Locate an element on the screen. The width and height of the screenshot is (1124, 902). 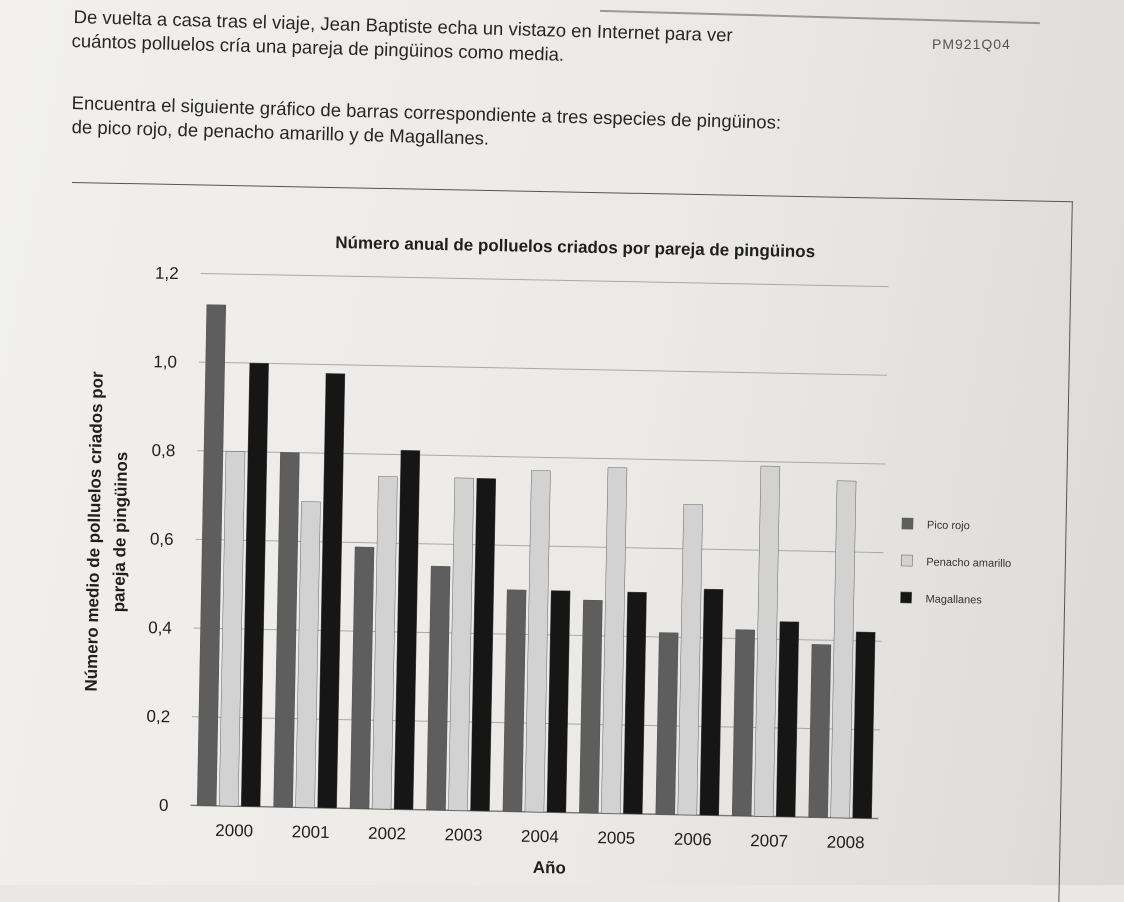
x-tick-label: 2000 is located at coordinates (234, 831).